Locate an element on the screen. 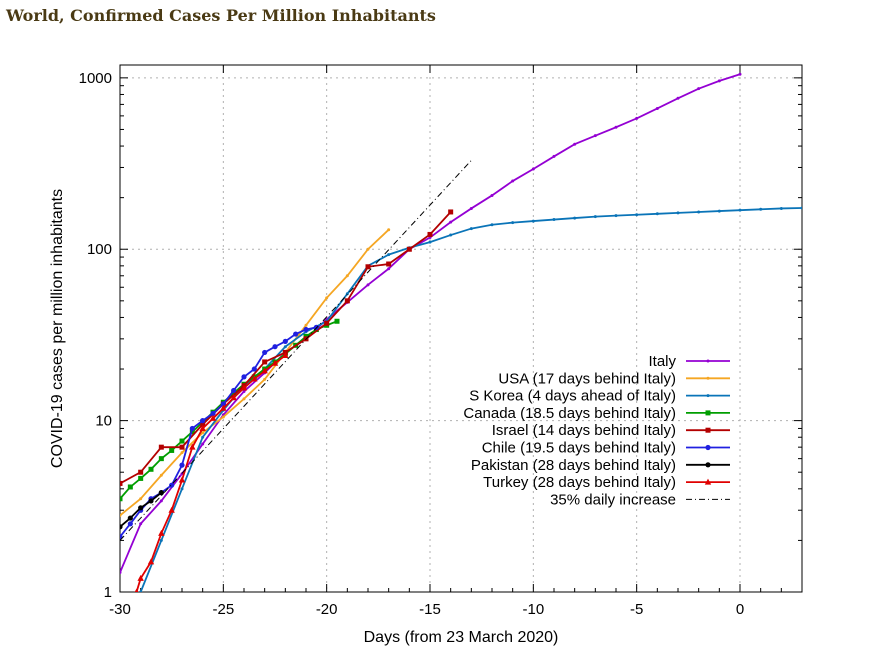 The height and width of the screenshot is (650, 882). y-tick-label: 1 is located at coordinates (108, 592).